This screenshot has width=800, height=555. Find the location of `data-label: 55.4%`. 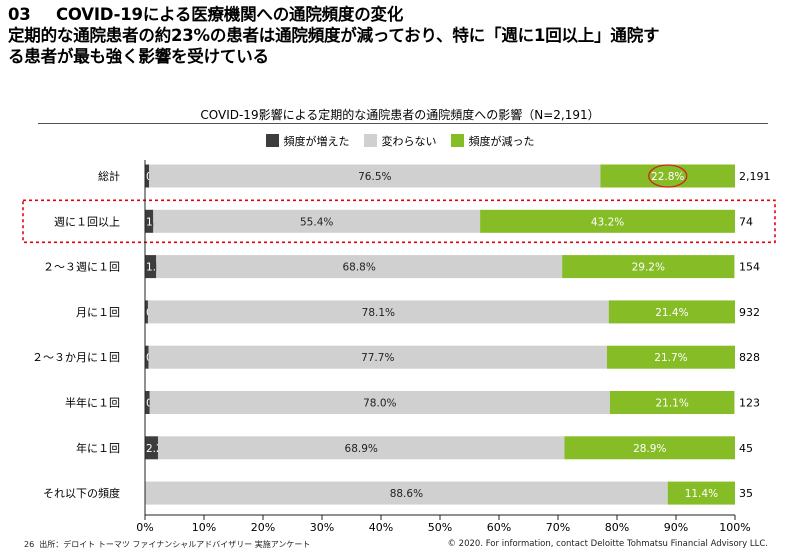

data-label: 55.4% is located at coordinates (316, 222).